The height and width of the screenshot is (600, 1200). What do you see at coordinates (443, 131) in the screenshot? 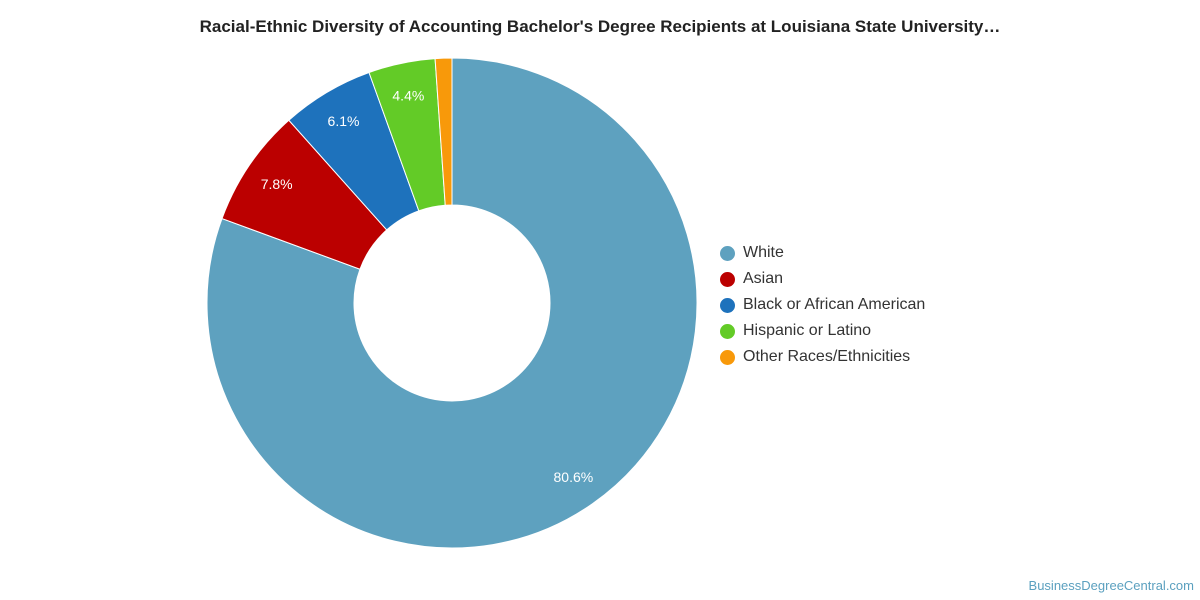
I see `slice-other-races-ethnicities` at bounding box center [443, 131].